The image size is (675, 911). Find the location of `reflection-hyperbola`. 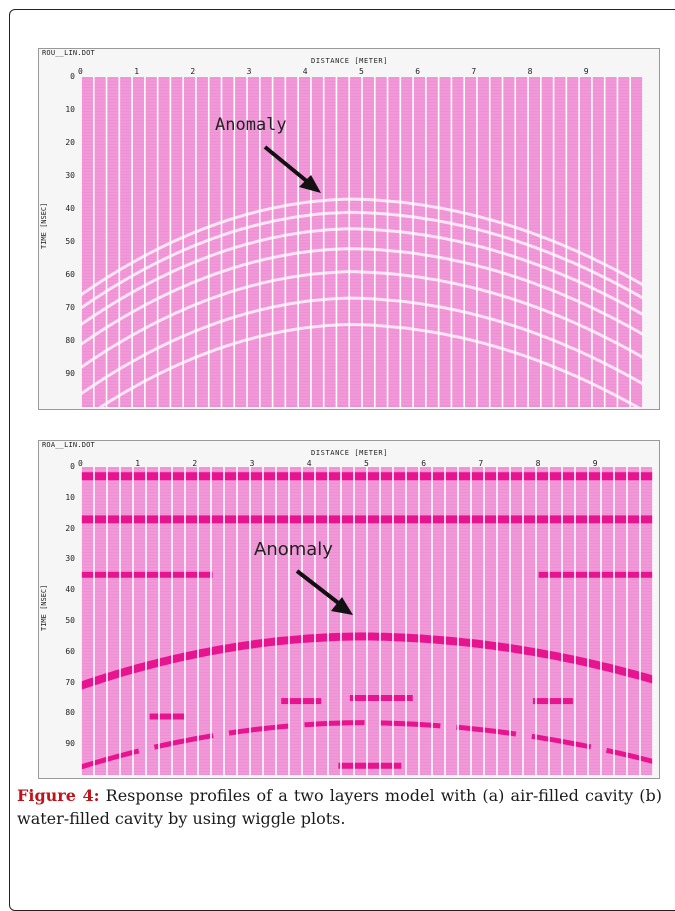

reflection-hyperbola is located at coordinates (367, 745).